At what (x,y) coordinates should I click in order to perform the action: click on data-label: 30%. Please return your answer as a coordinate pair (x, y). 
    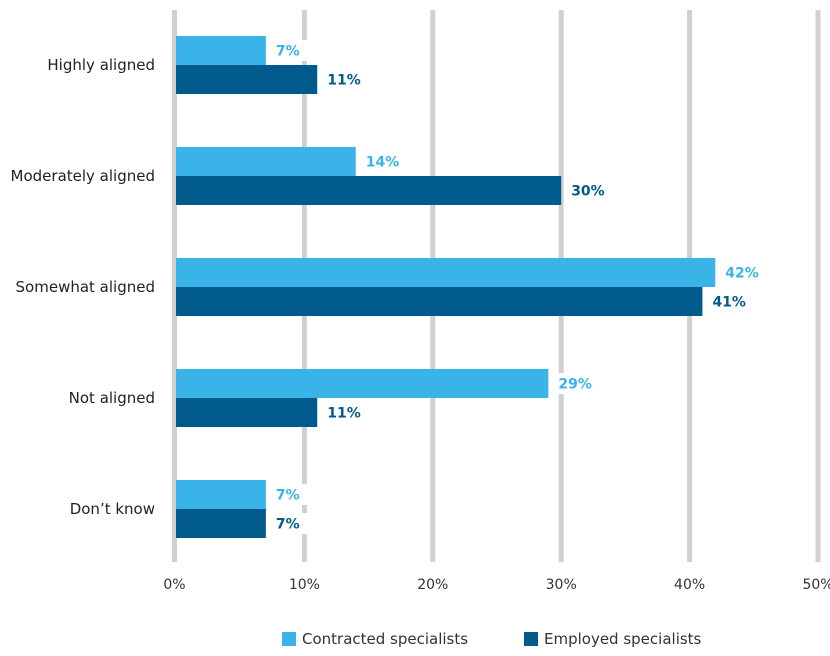
    Looking at the image, I should click on (588, 192).